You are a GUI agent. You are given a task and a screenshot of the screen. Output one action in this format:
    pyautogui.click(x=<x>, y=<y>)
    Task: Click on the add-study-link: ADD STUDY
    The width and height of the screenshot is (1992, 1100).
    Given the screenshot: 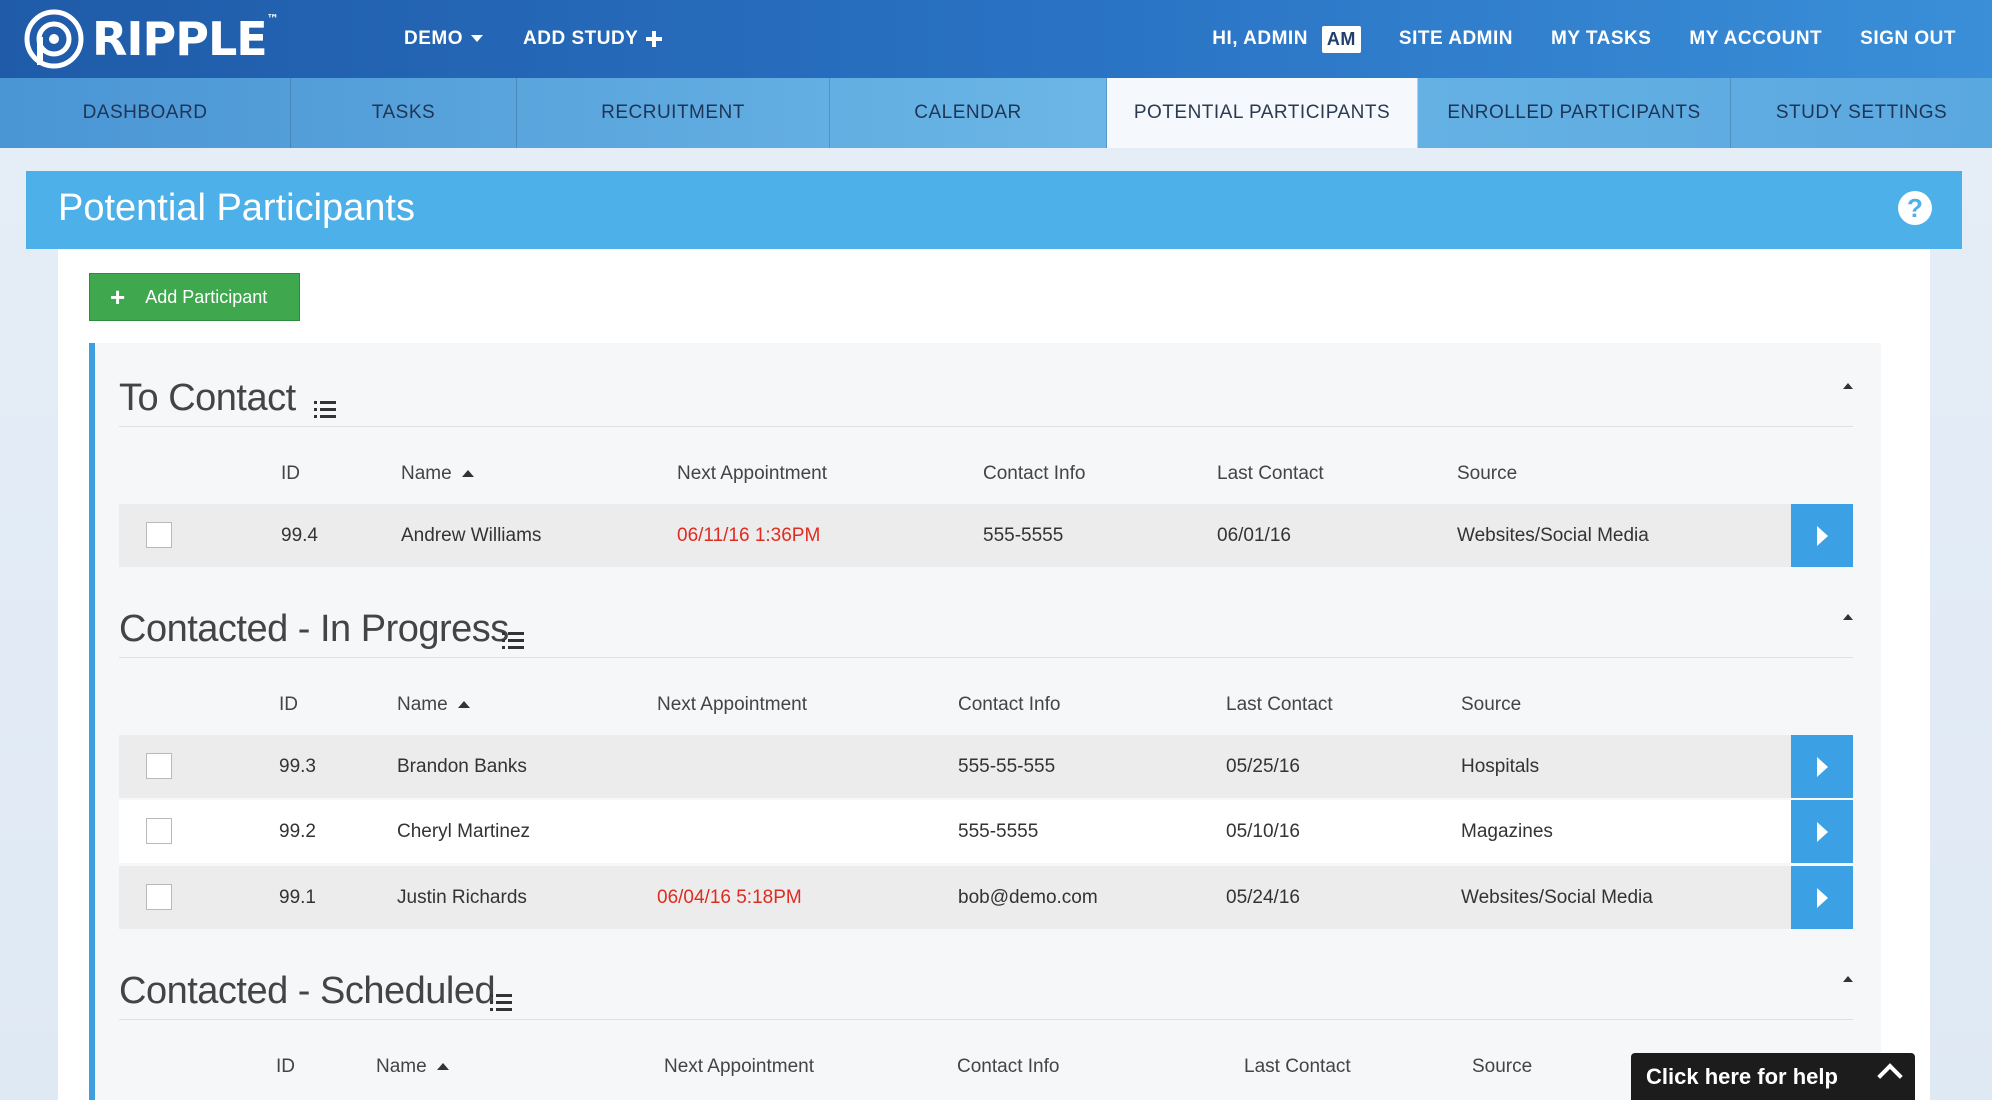 What is the action you would take?
    pyautogui.click(x=593, y=39)
    